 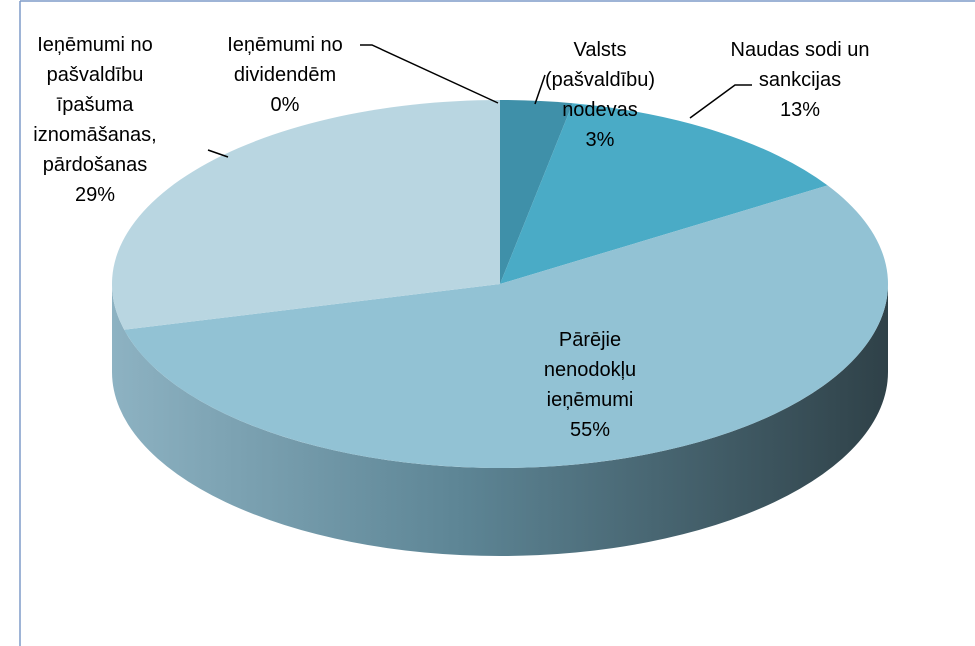 I want to click on label-value: 55%, so click(x=590, y=430).